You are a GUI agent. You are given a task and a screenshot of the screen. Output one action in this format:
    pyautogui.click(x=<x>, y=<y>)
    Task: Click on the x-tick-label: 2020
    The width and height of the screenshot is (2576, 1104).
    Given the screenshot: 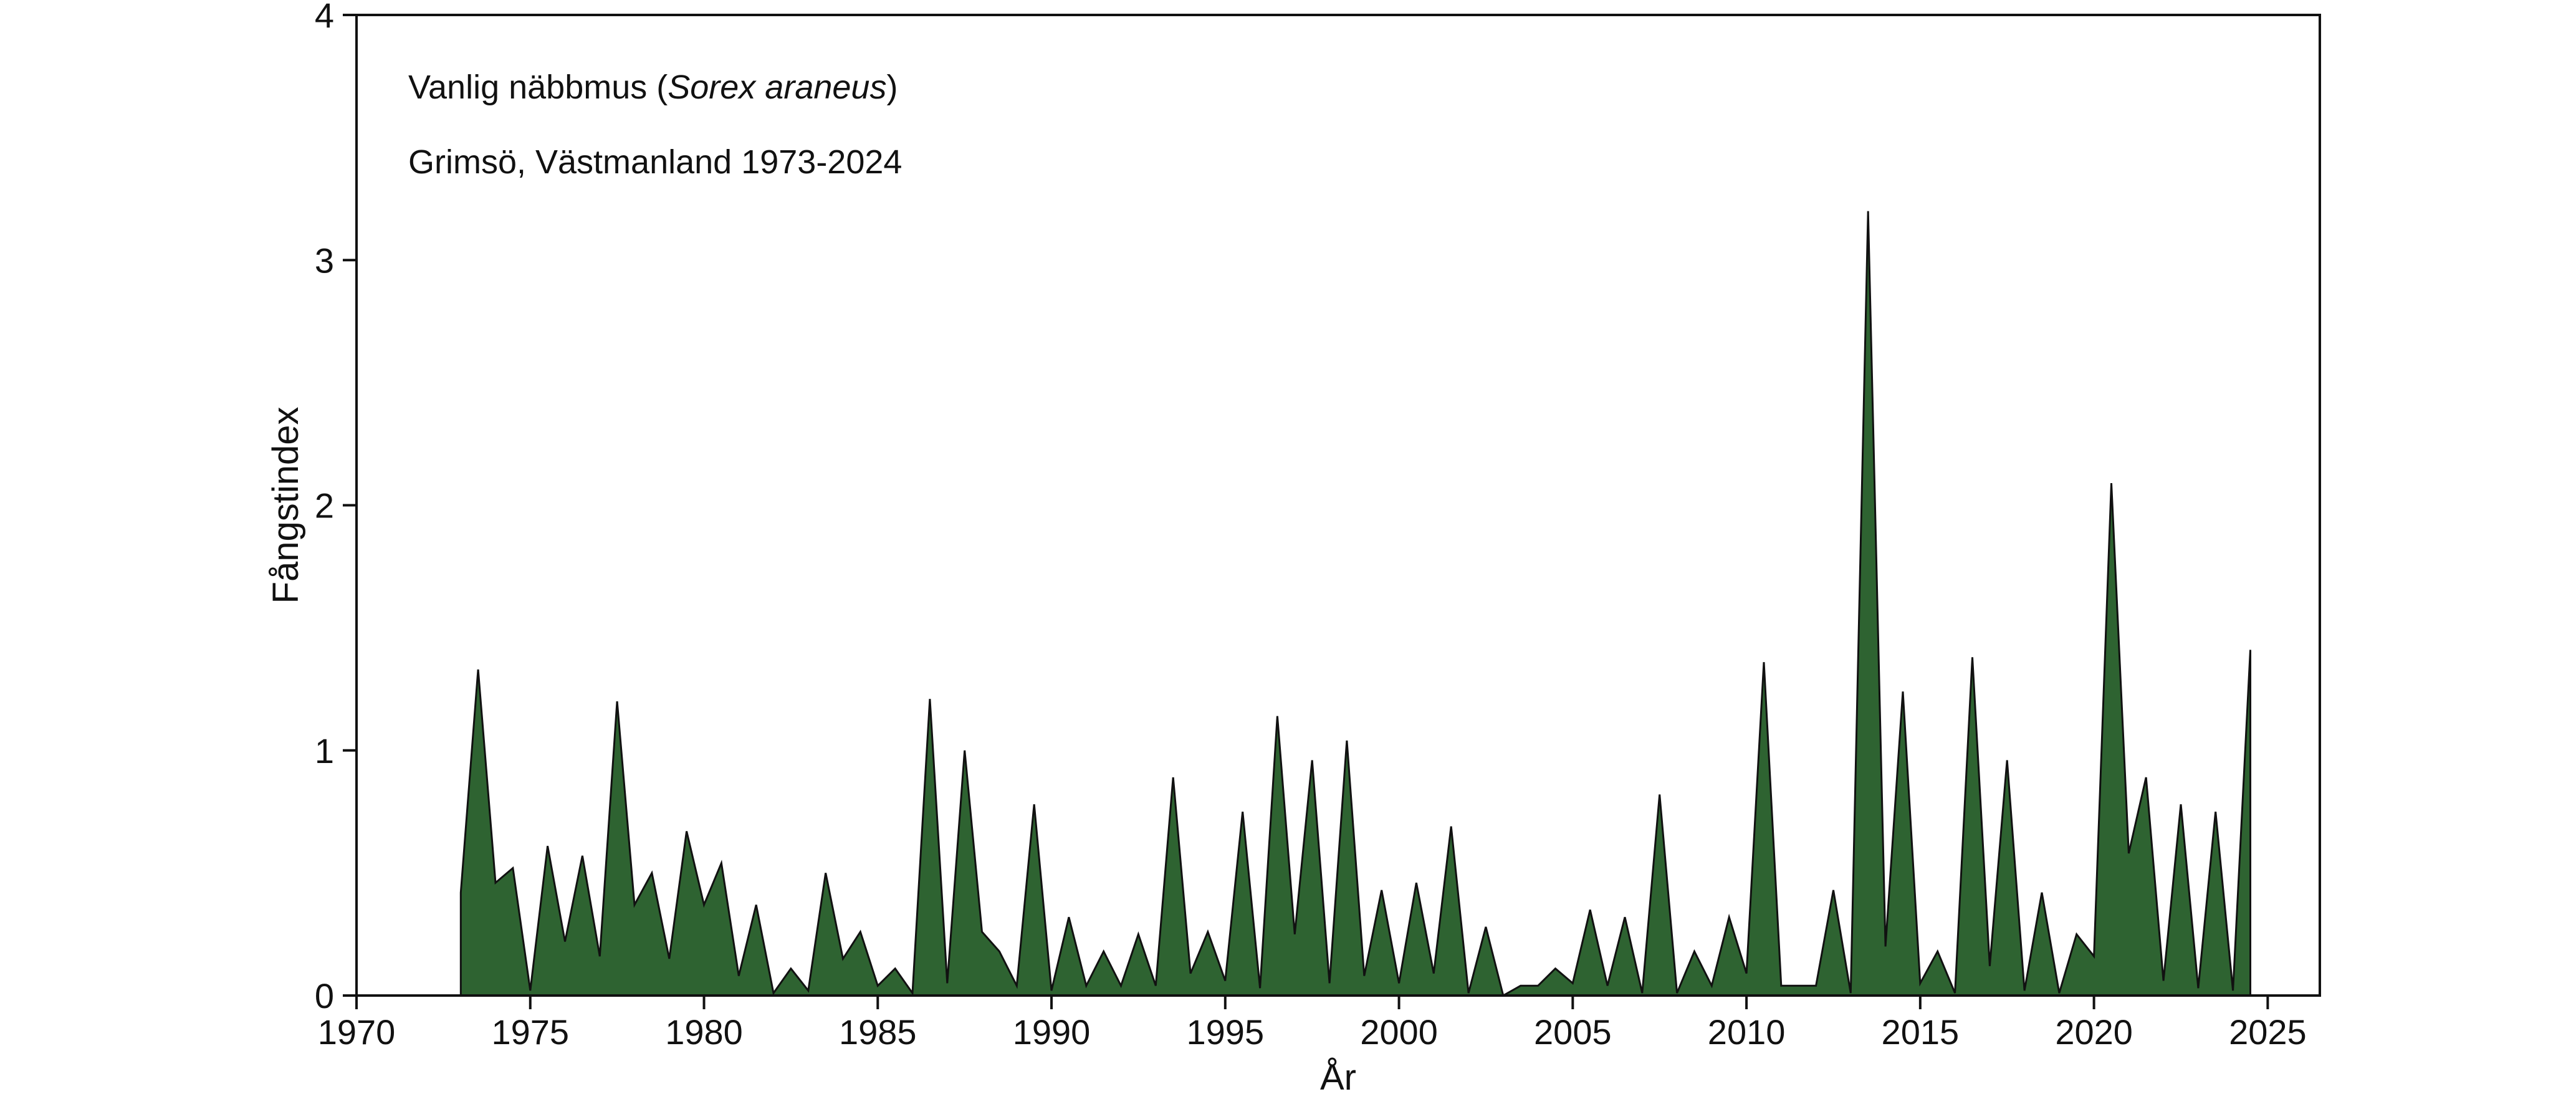 What is the action you would take?
    pyautogui.click(x=2094, y=1032)
    